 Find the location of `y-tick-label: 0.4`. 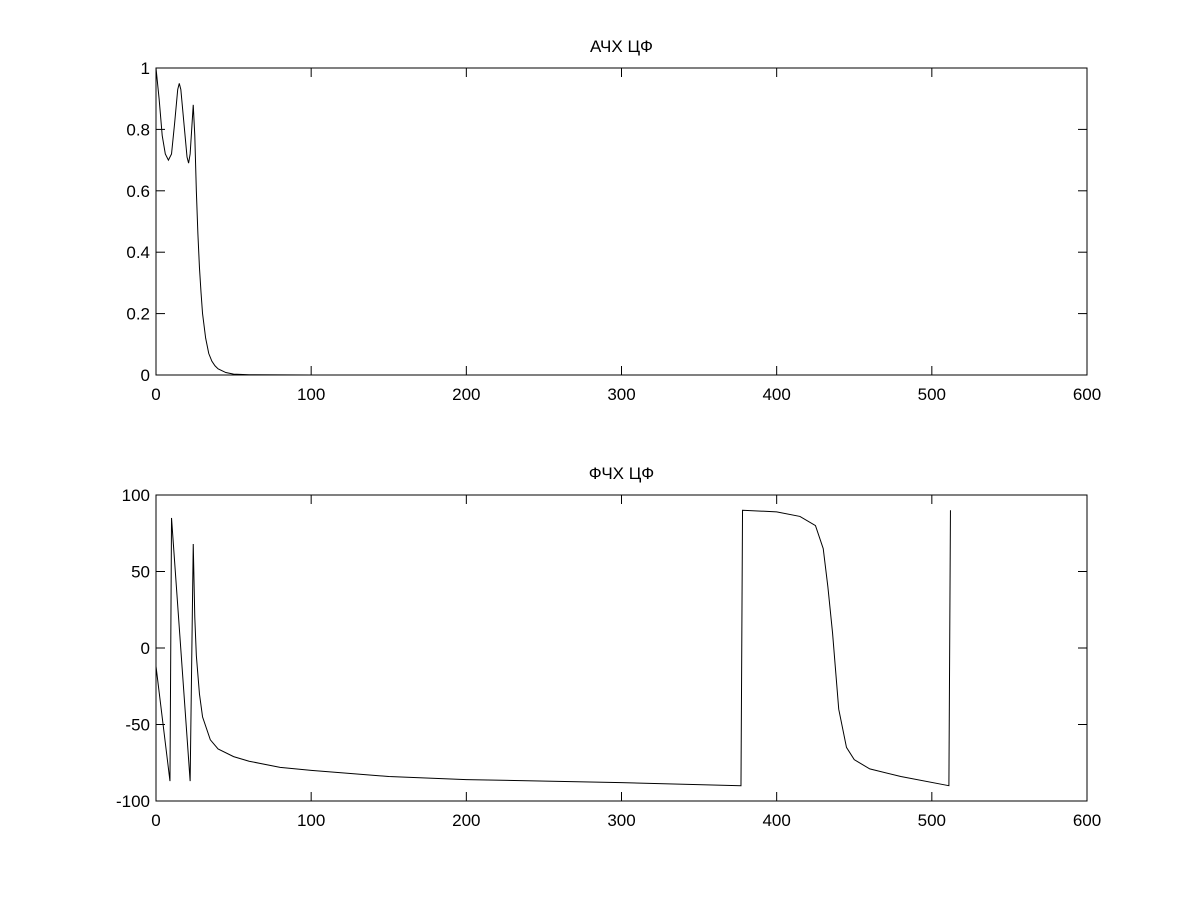

y-tick-label: 0.4 is located at coordinates (138, 252).